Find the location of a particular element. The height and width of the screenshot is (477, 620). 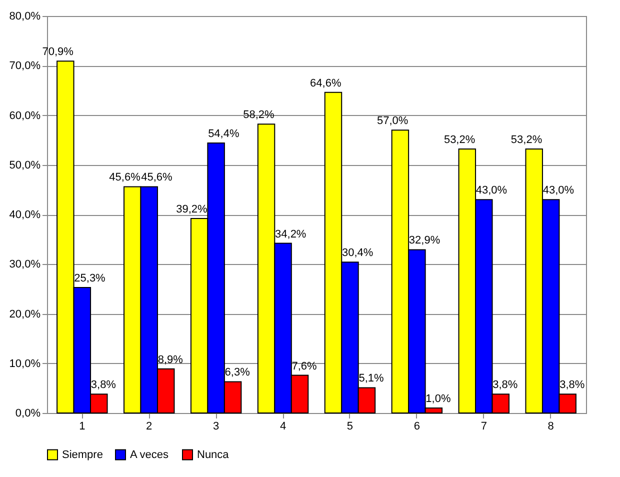

x-tick-label: 8 is located at coordinates (551, 426).